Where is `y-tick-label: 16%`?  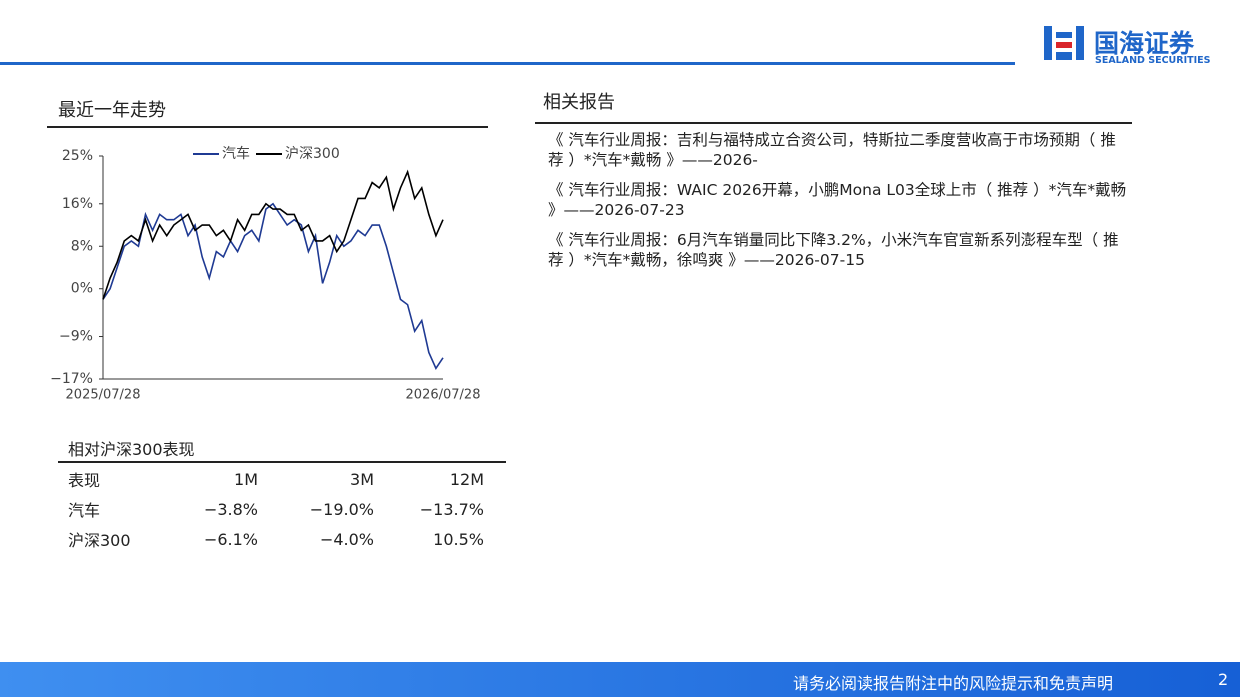 y-tick-label: 16% is located at coordinates (77, 204).